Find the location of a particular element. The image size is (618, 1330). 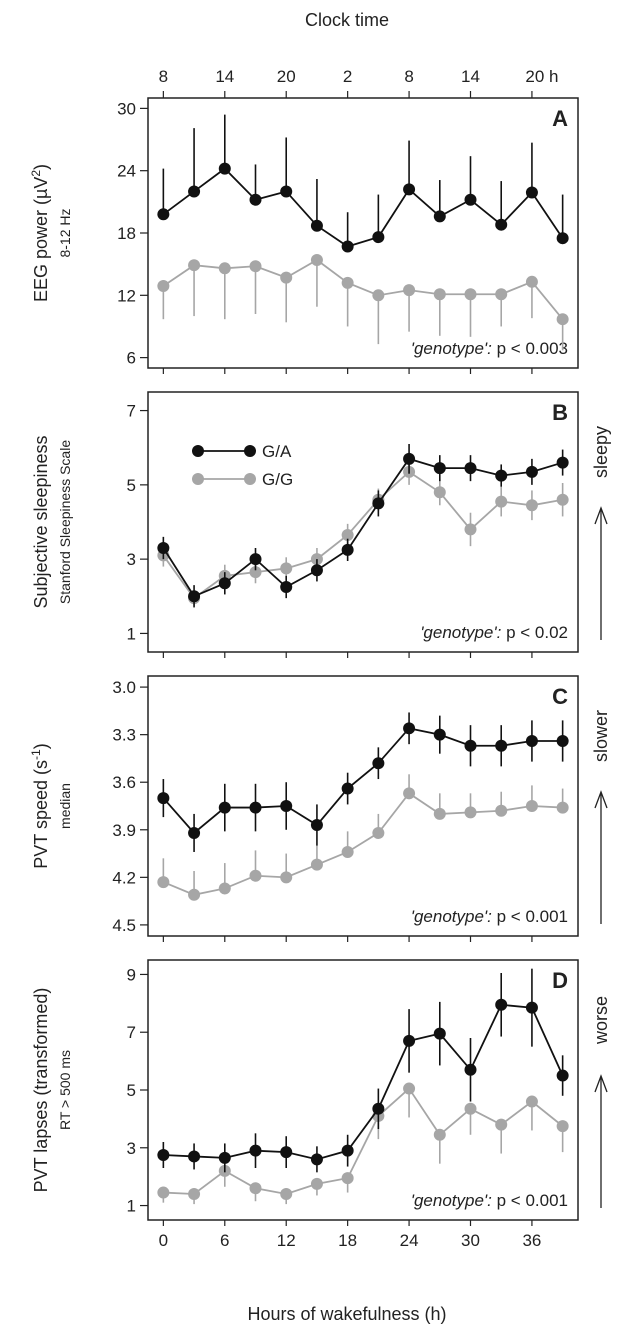

annotation-pvalue: p < 0.02 is located at coordinates (534, 632).